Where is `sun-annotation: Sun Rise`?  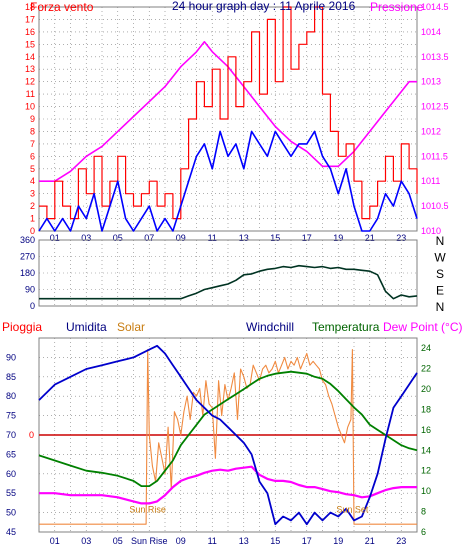 sun-annotation: Sun Rise is located at coordinates (147, 510).